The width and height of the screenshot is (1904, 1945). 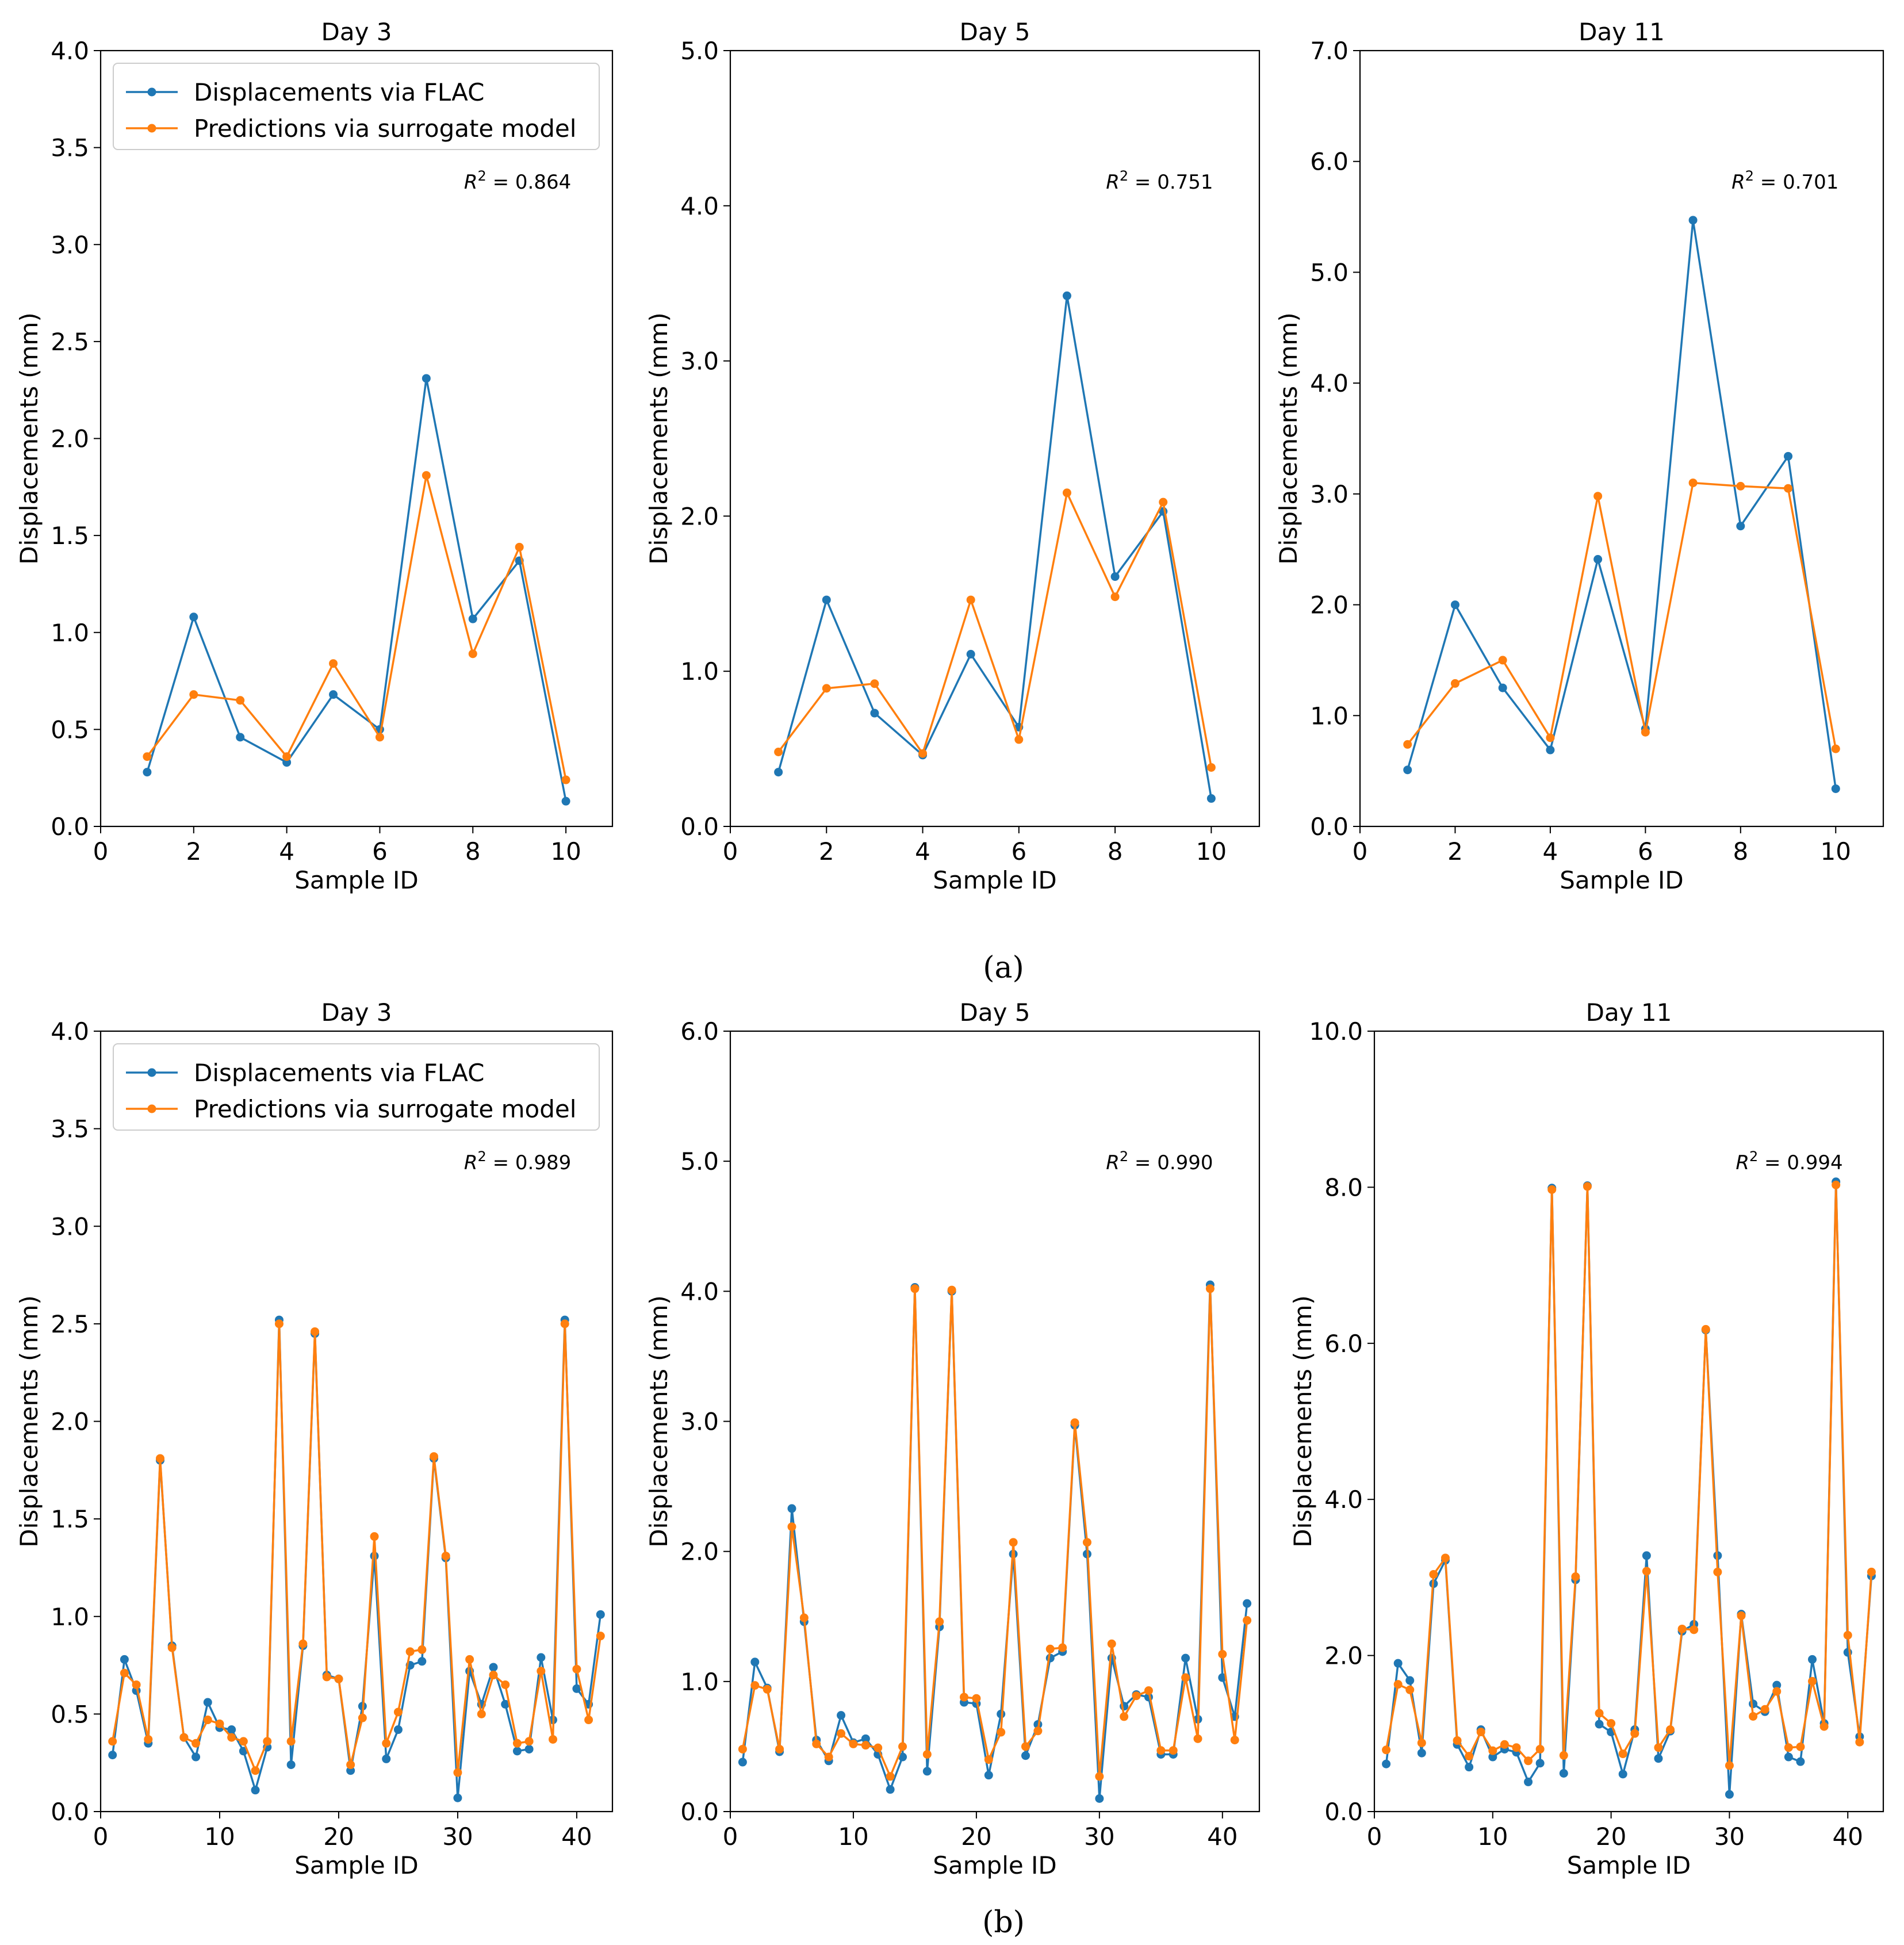 I want to click on r-squared-annotation: R2 = 0.751, so click(x=1159, y=181).